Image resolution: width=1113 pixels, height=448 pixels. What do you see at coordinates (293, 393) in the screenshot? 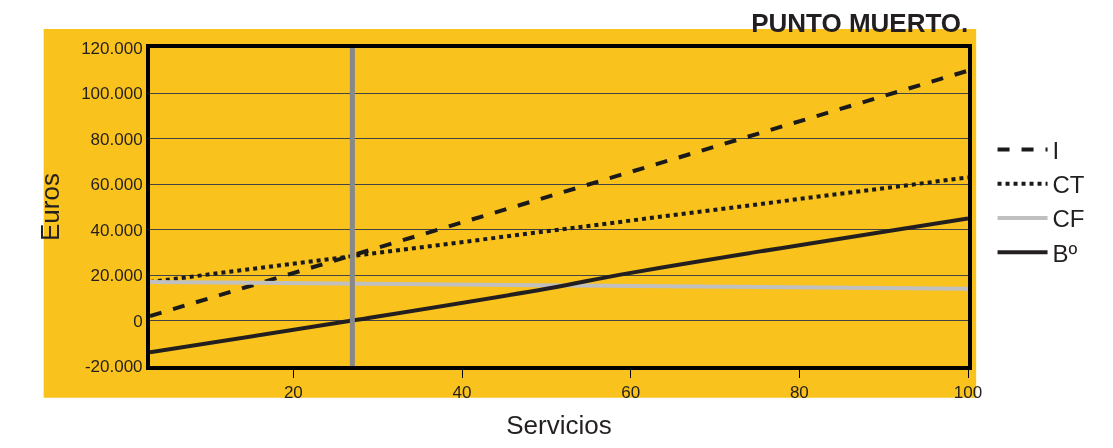
I see `x-tick-label: 20` at bounding box center [293, 393].